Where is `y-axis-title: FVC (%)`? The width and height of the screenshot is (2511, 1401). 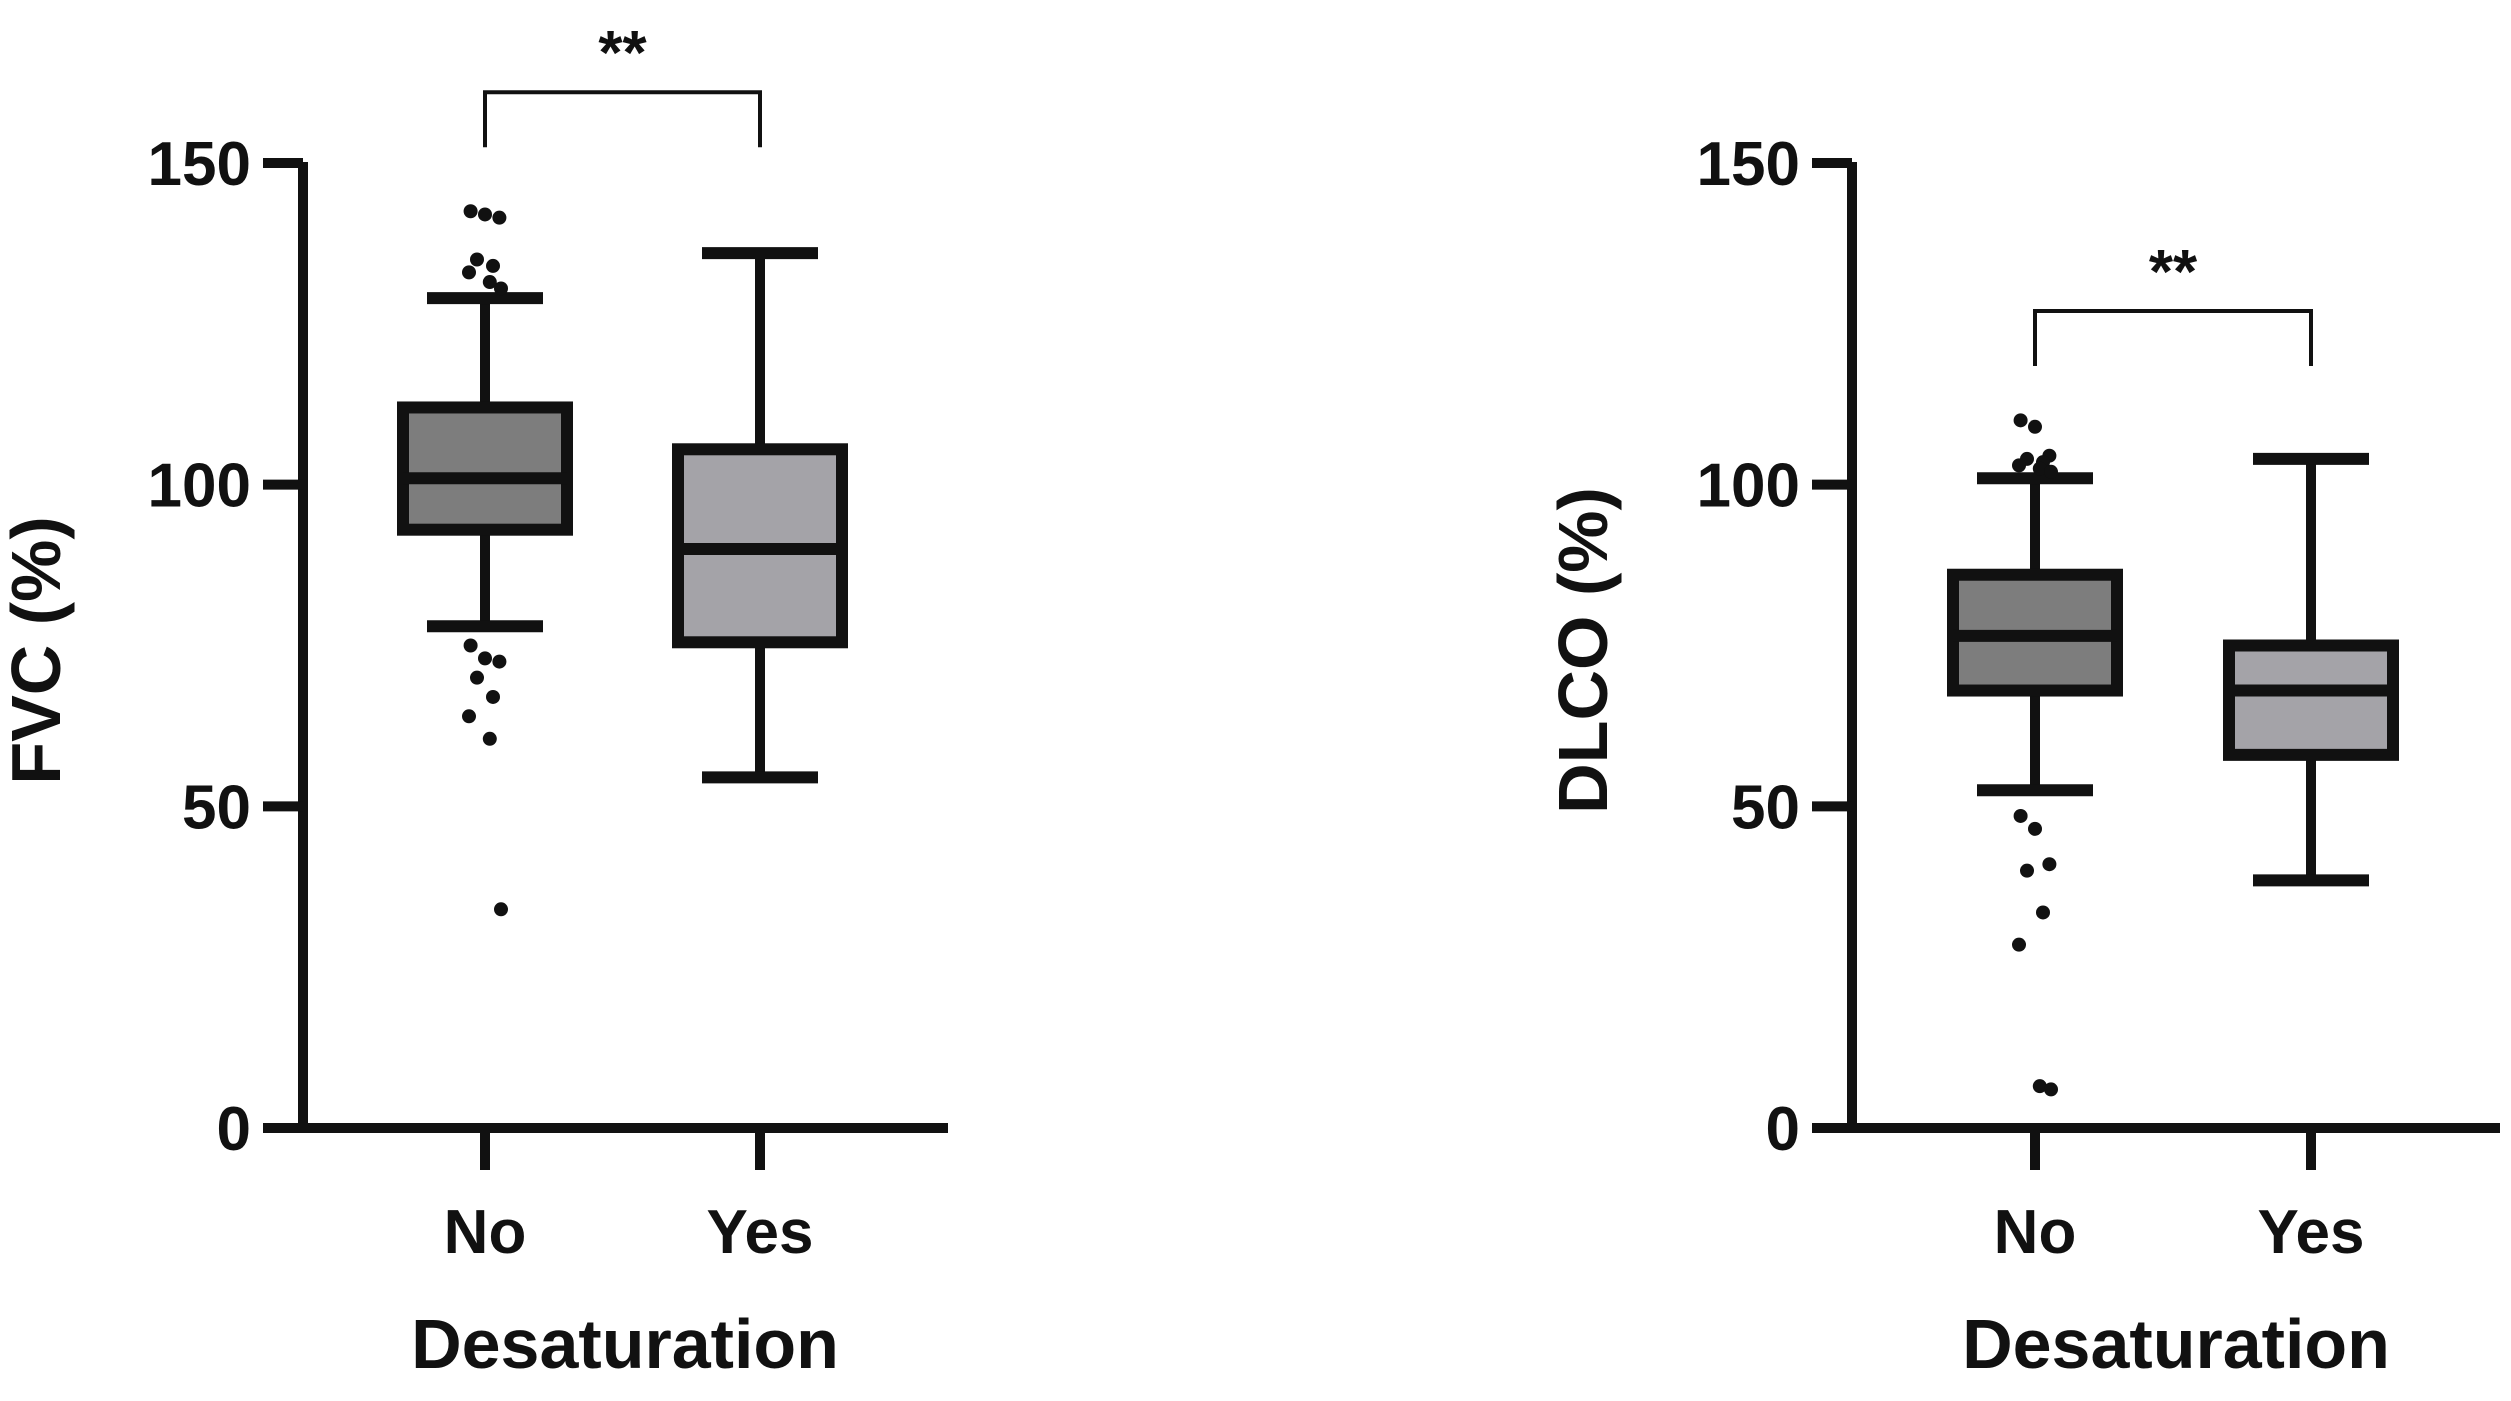 y-axis-title: FVC (%) is located at coordinates (37, 650).